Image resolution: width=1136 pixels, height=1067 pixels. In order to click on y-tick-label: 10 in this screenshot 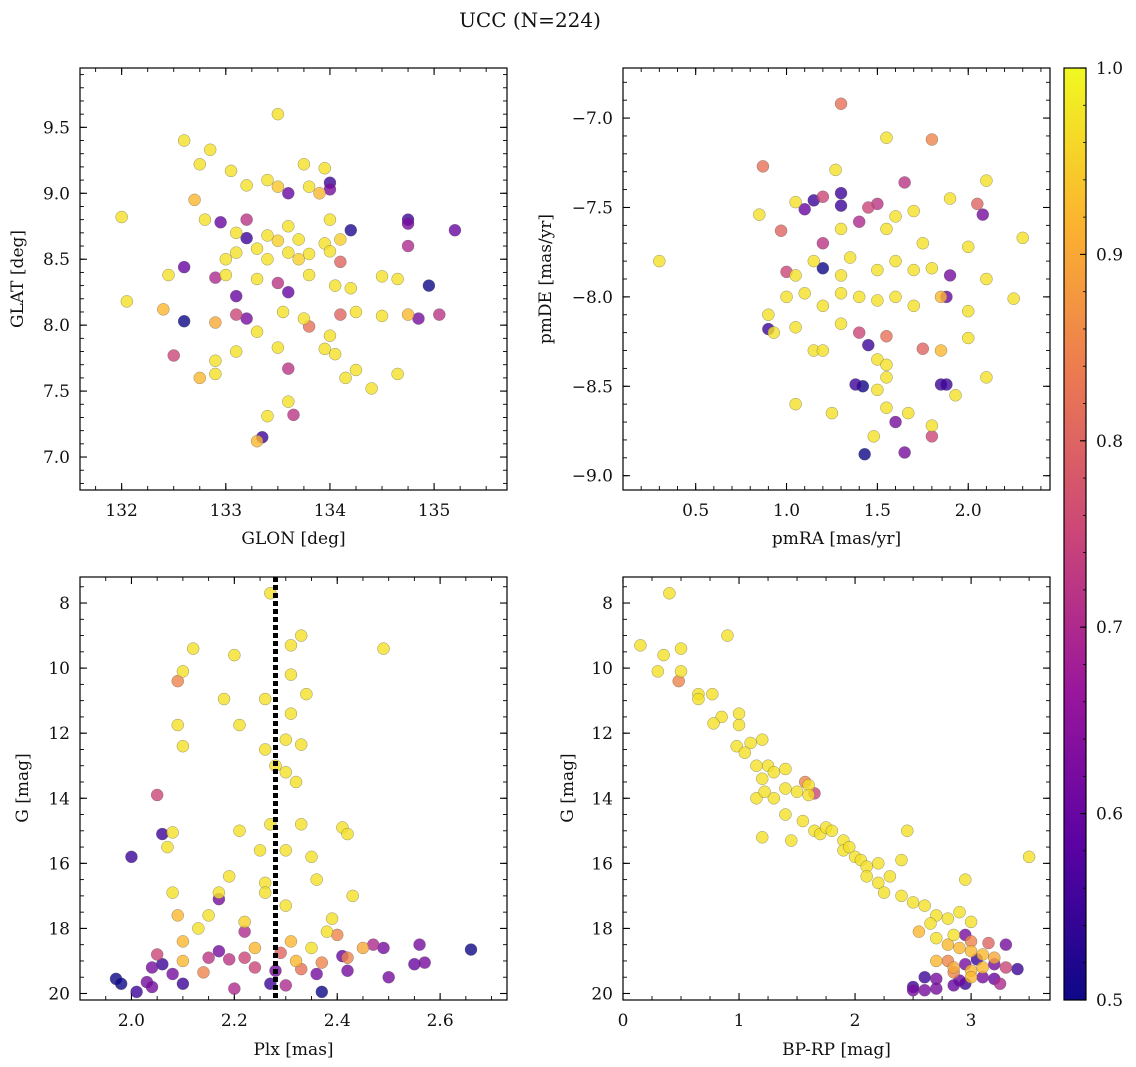, I will do `click(602, 669)`.